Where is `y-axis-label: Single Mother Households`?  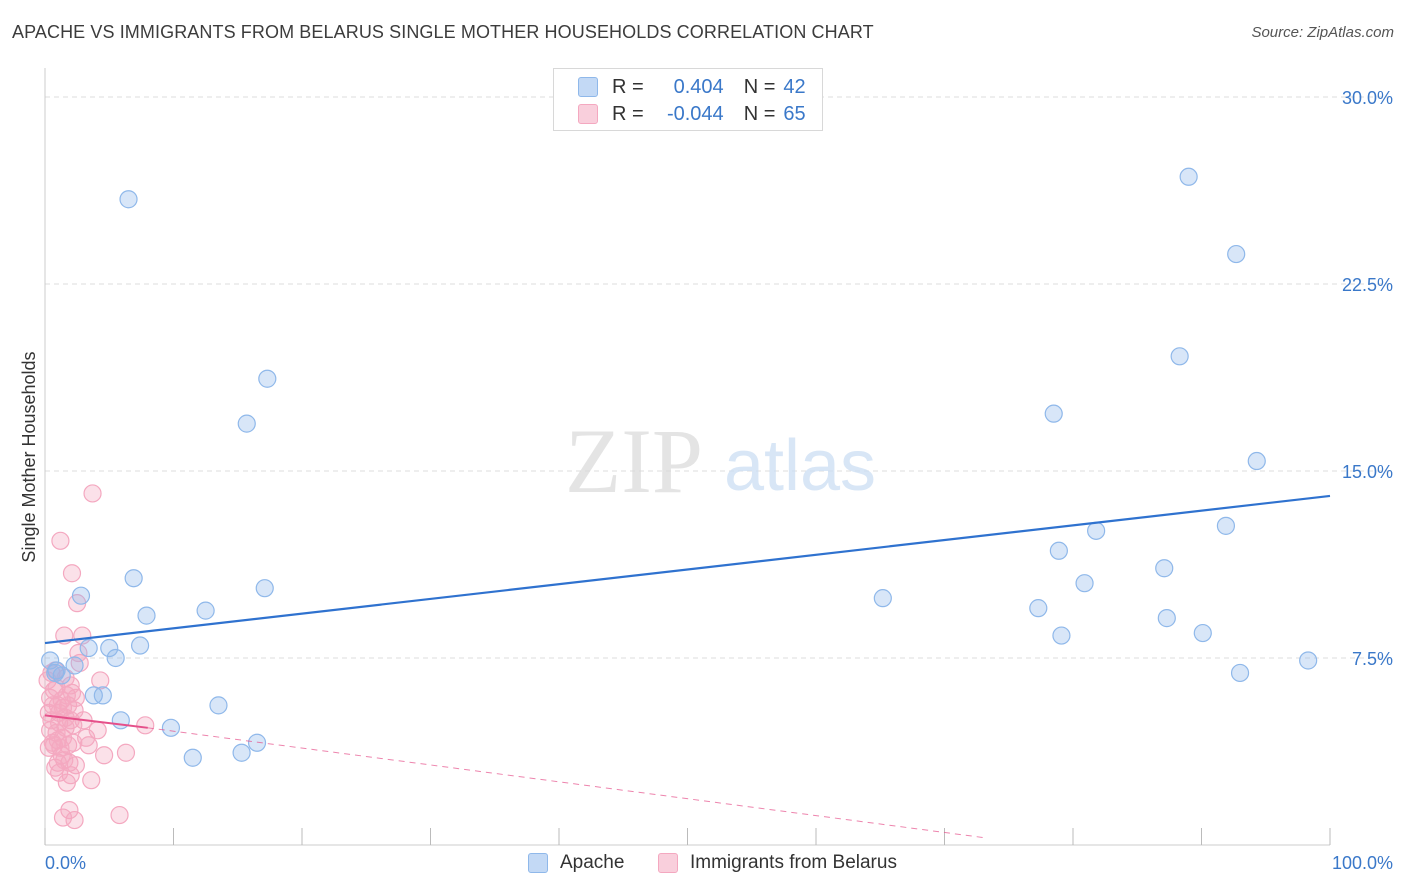 y-axis-label: Single Mother Households is located at coordinates (29, 456).